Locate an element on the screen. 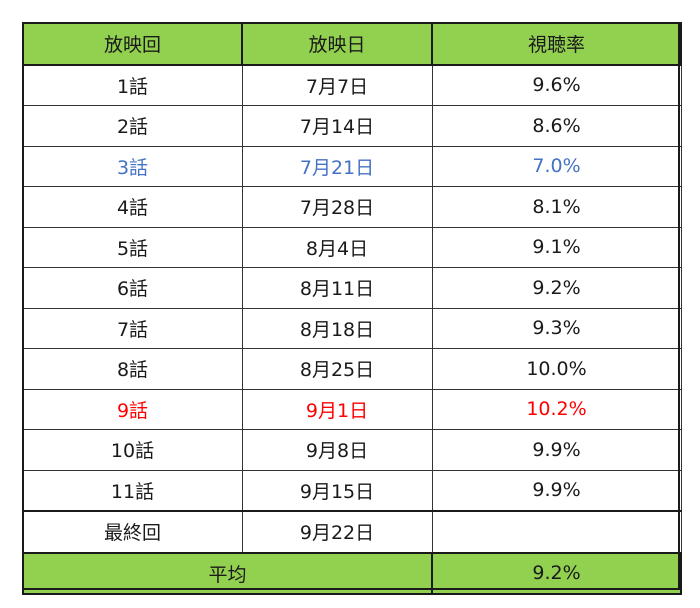 The image size is (700, 608). episode-cell: 9話 is located at coordinates (132, 409).